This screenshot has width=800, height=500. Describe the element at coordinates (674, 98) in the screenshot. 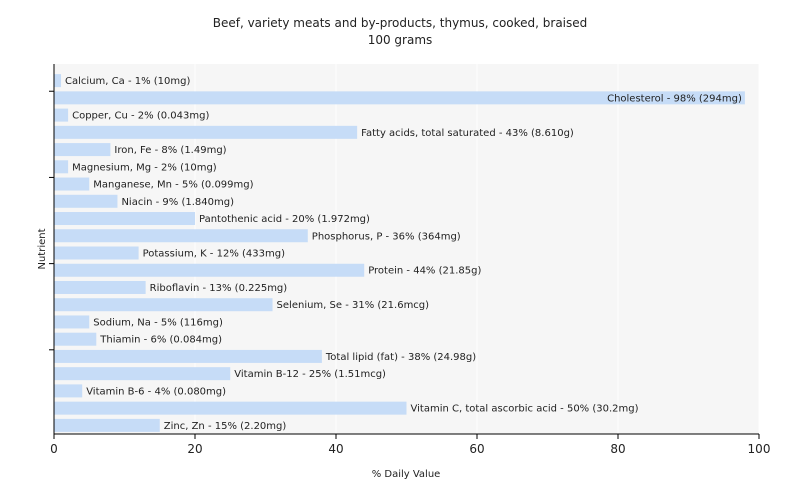

I see `bar-label: Cholesterol - 98% (294mg)` at that location.